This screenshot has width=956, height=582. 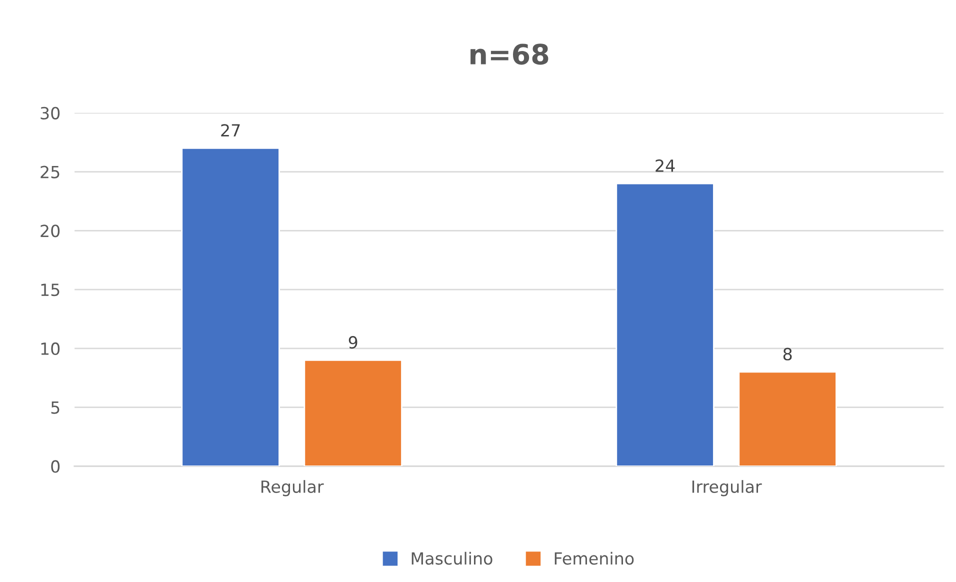 I want to click on y-tick-label: 20, so click(x=50, y=231).